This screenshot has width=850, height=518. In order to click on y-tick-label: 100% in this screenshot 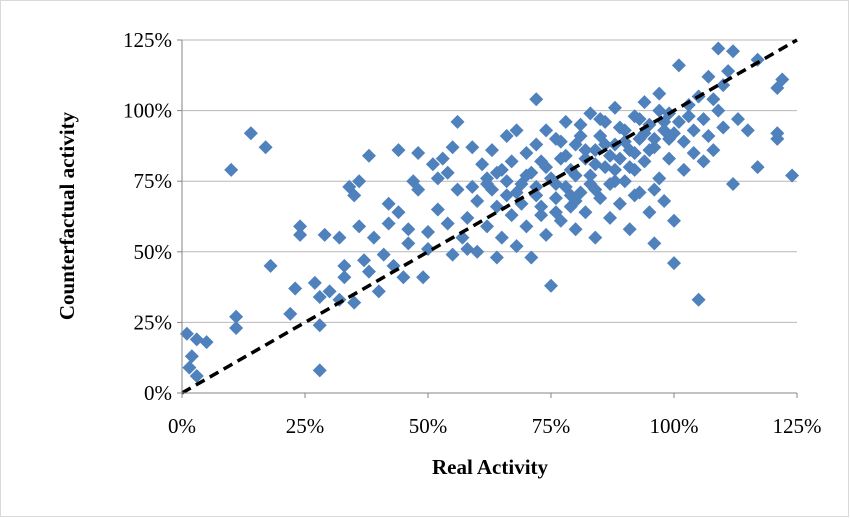, I will do `click(147, 111)`.